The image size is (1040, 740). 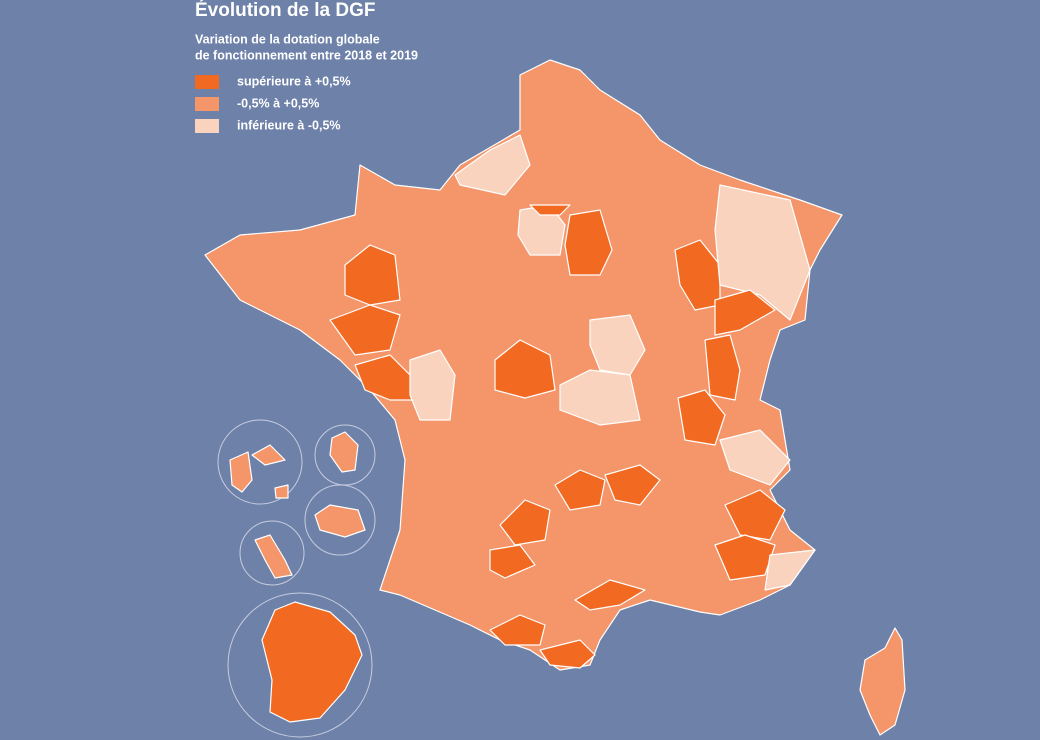 What do you see at coordinates (285, 10) in the screenshot?
I see `title: Évolution de la DGF` at bounding box center [285, 10].